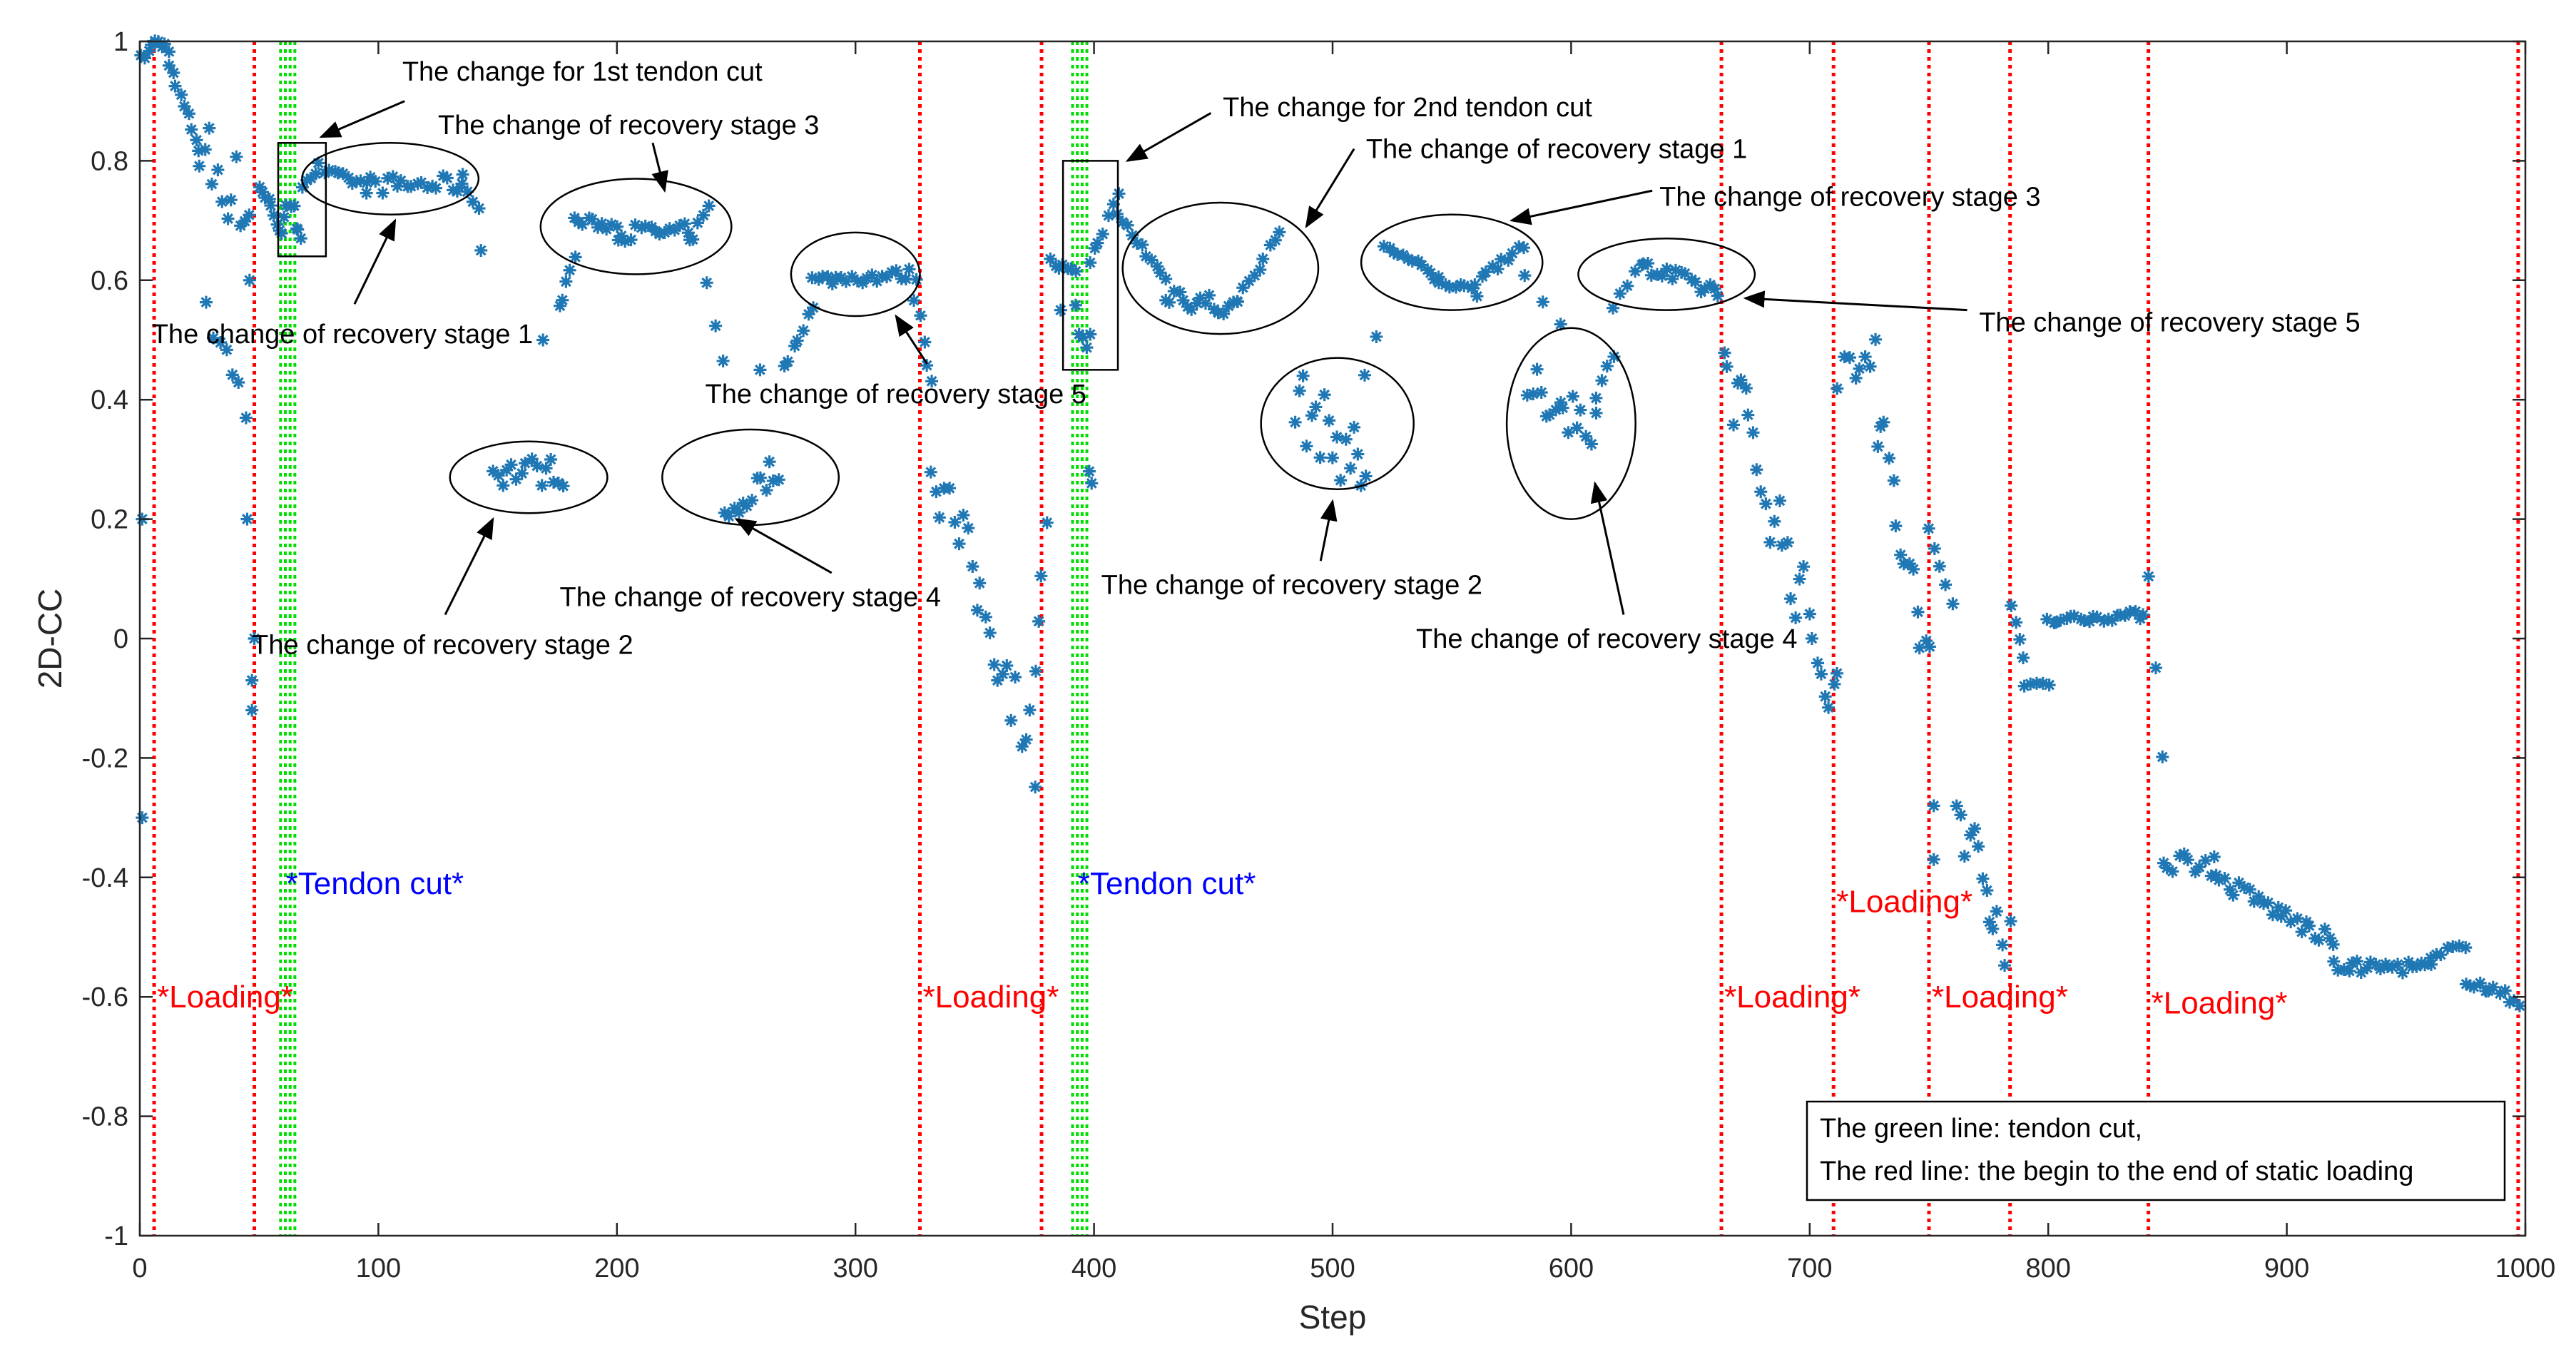  Describe the element at coordinates (1849, 198) in the screenshot. I see `annotation-label: The change of recovery stage 3` at that location.